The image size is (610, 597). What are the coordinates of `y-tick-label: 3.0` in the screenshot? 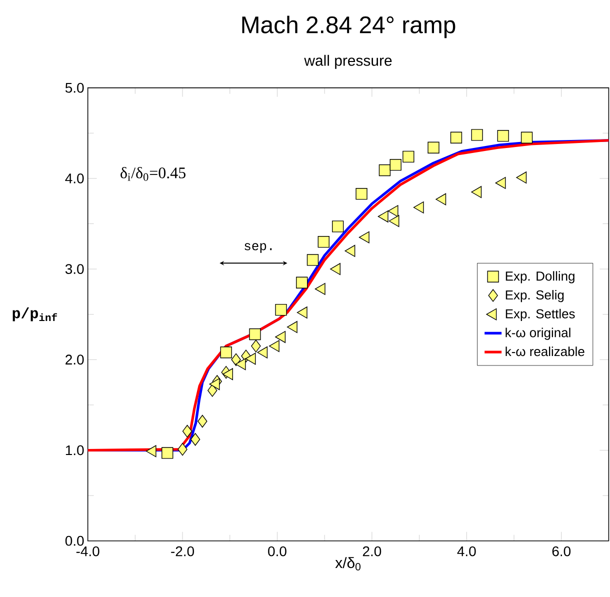 It's located at (74, 269).